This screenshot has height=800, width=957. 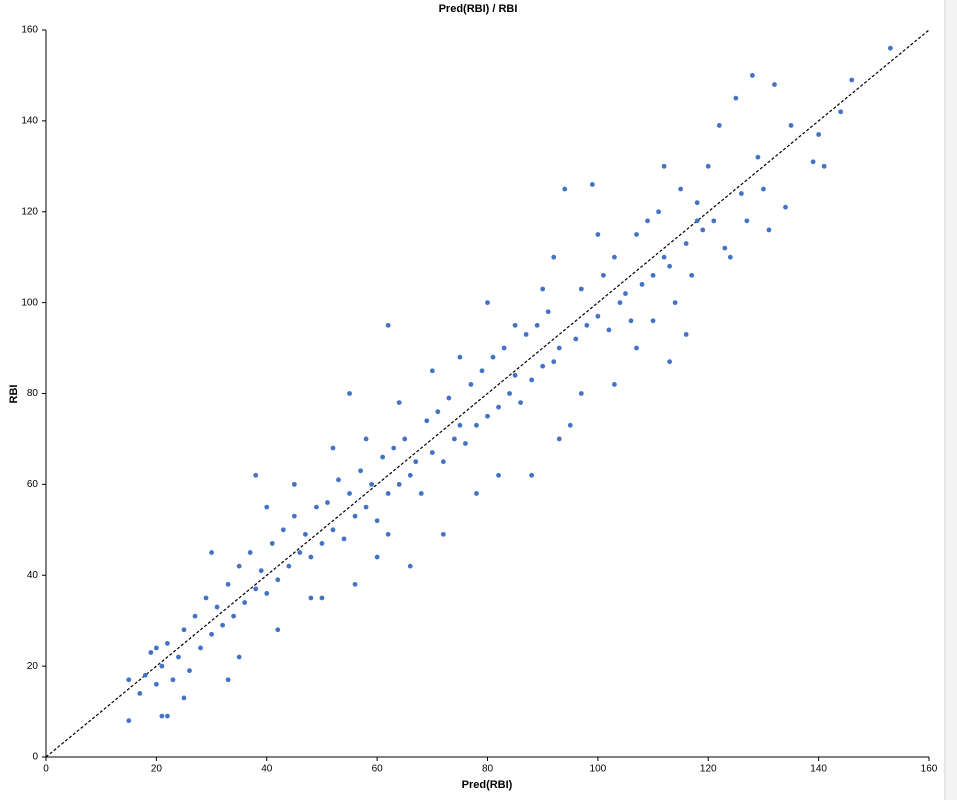 What do you see at coordinates (157, 769) in the screenshot?
I see `x-tick-label: 20` at bounding box center [157, 769].